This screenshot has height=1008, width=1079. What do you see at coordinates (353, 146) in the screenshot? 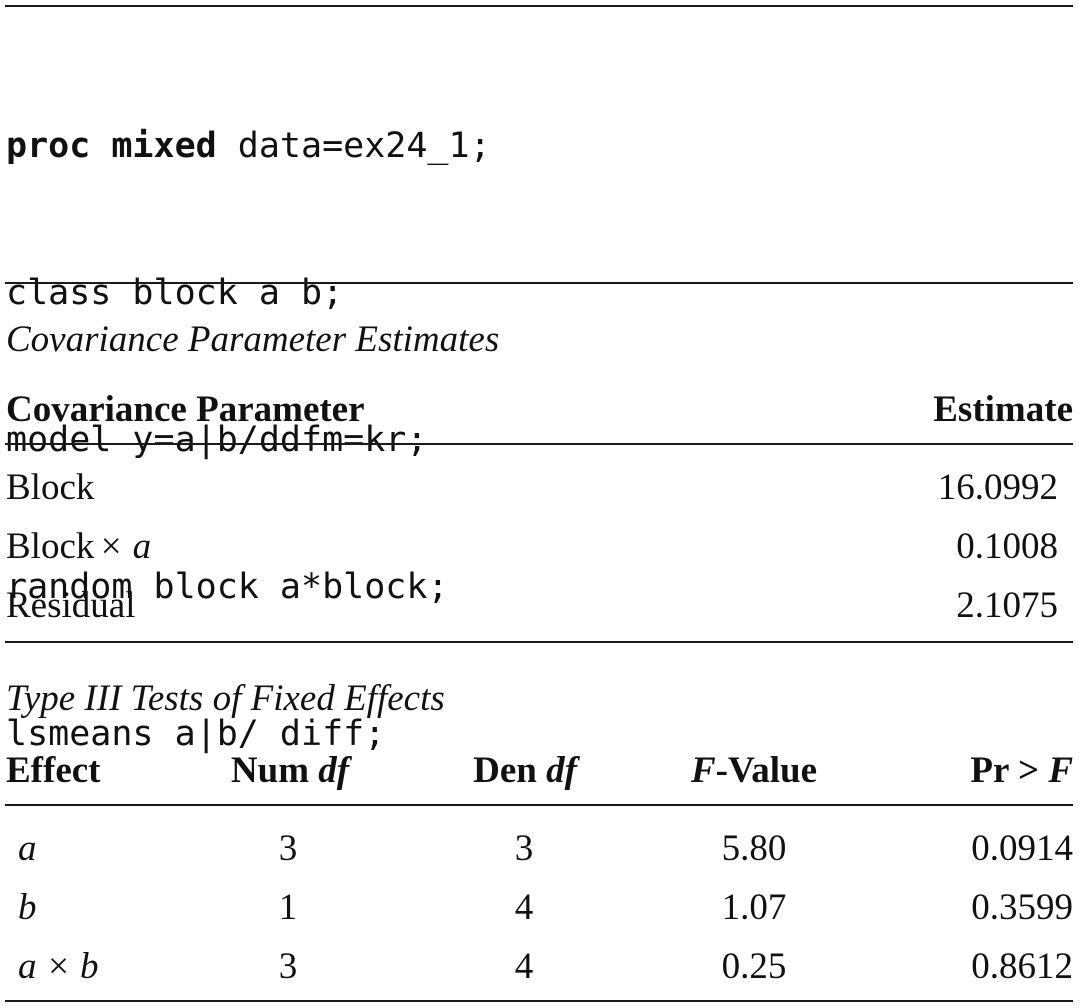
I see `code-line-1-rest: data=ex24_1;` at bounding box center [353, 146].